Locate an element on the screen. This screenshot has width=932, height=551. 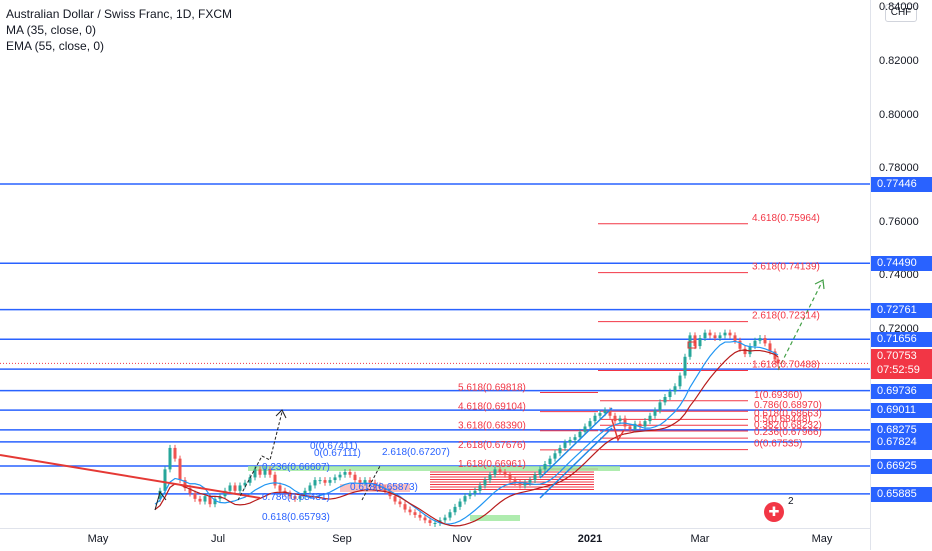
marker-box is located at coordinates (692, 345).